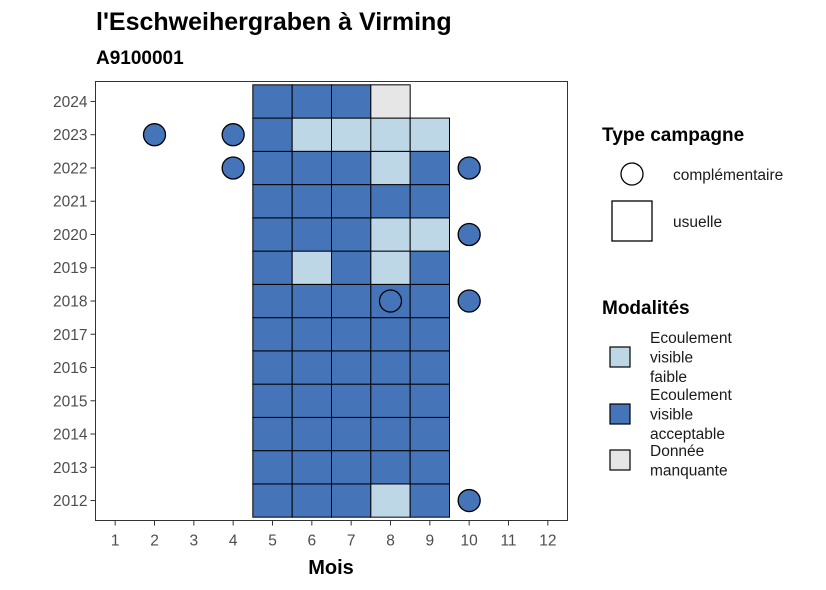  Describe the element at coordinates (70, 302) in the screenshot. I see `y-tick-label: 2018` at that location.